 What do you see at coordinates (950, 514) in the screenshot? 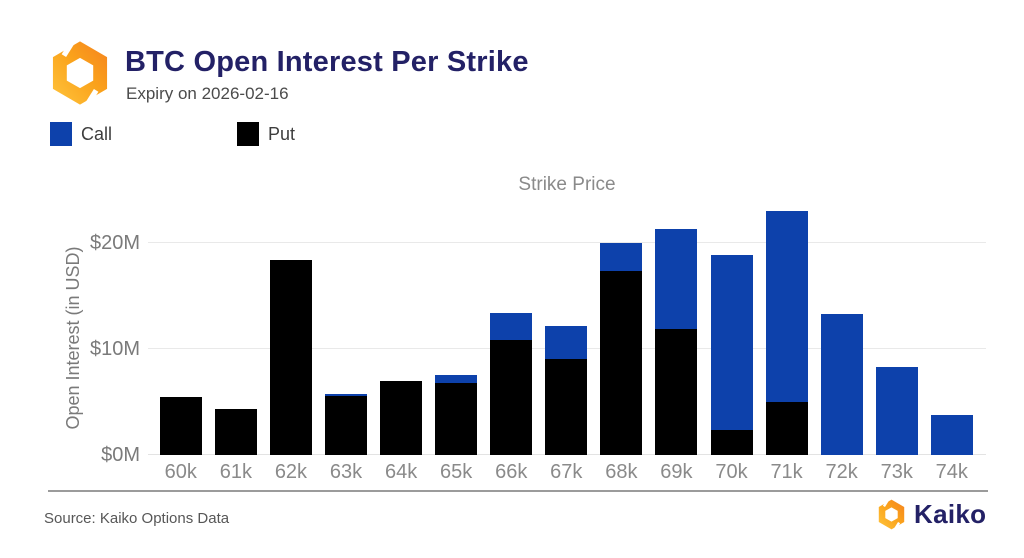
I see `kaiko-wordmark: Kaiko` at bounding box center [950, 514].